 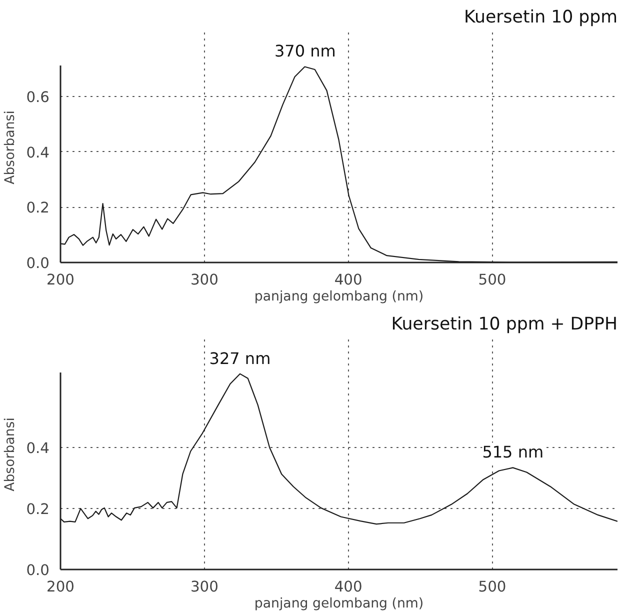 I want to click on annotation: 370 nm, so click(x=305, y=51).